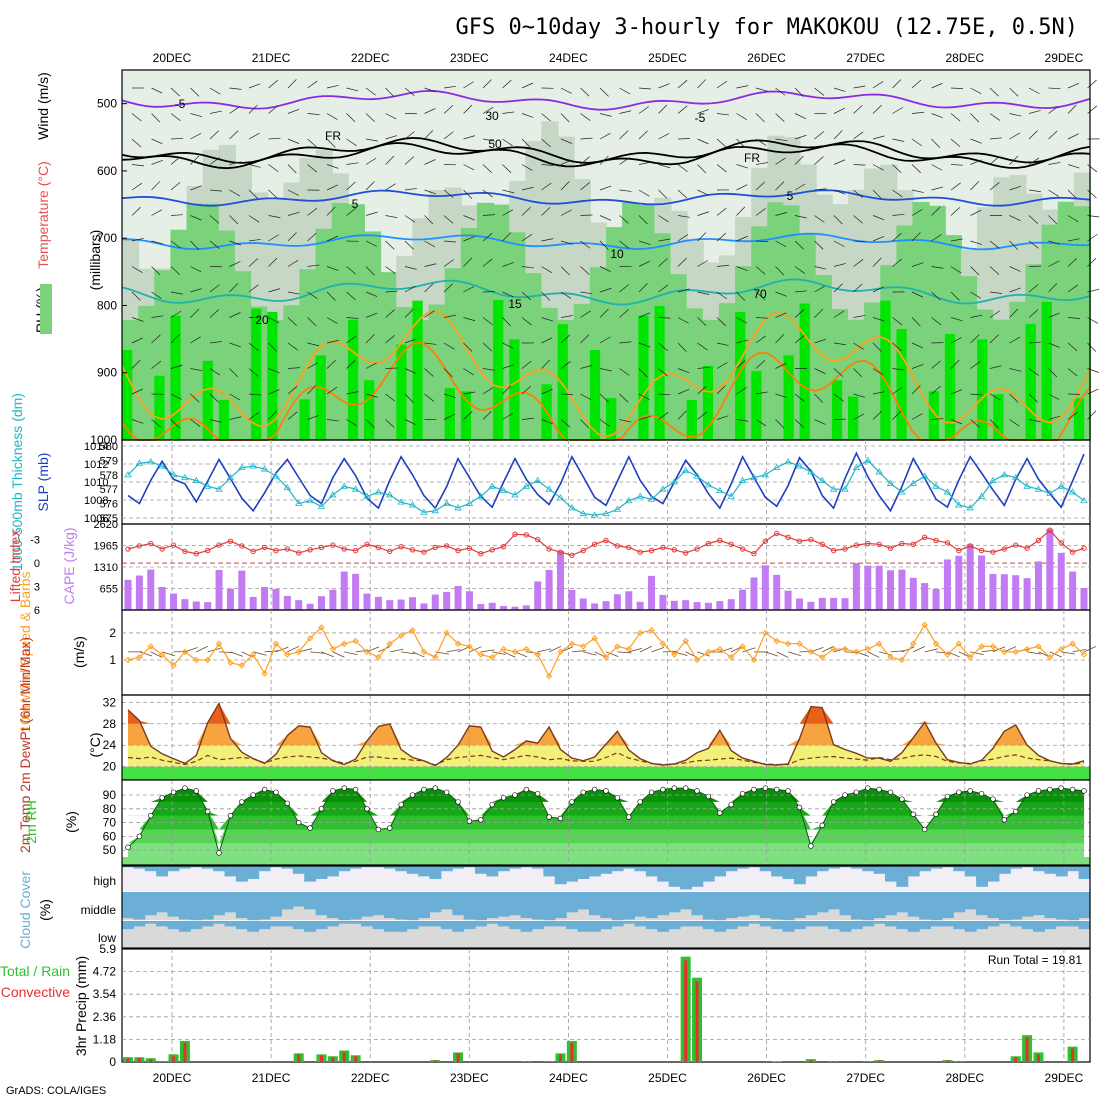 The width and height of the screenshot is (1100, 1100). Describe the element at coordinates (43, 106) in the screenshot. I see `wind-axis-label: Wind (m/s)` at that location.